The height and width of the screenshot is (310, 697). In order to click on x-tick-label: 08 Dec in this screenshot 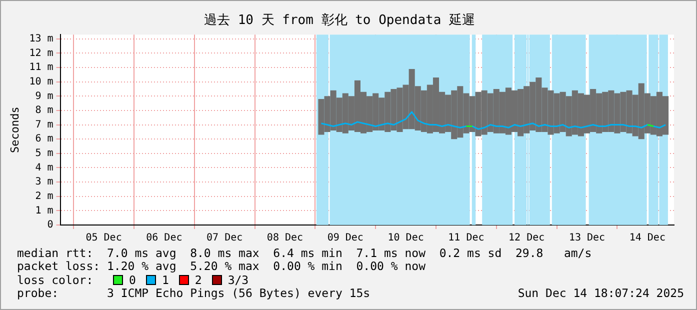, I will do `click(285, 238)`.